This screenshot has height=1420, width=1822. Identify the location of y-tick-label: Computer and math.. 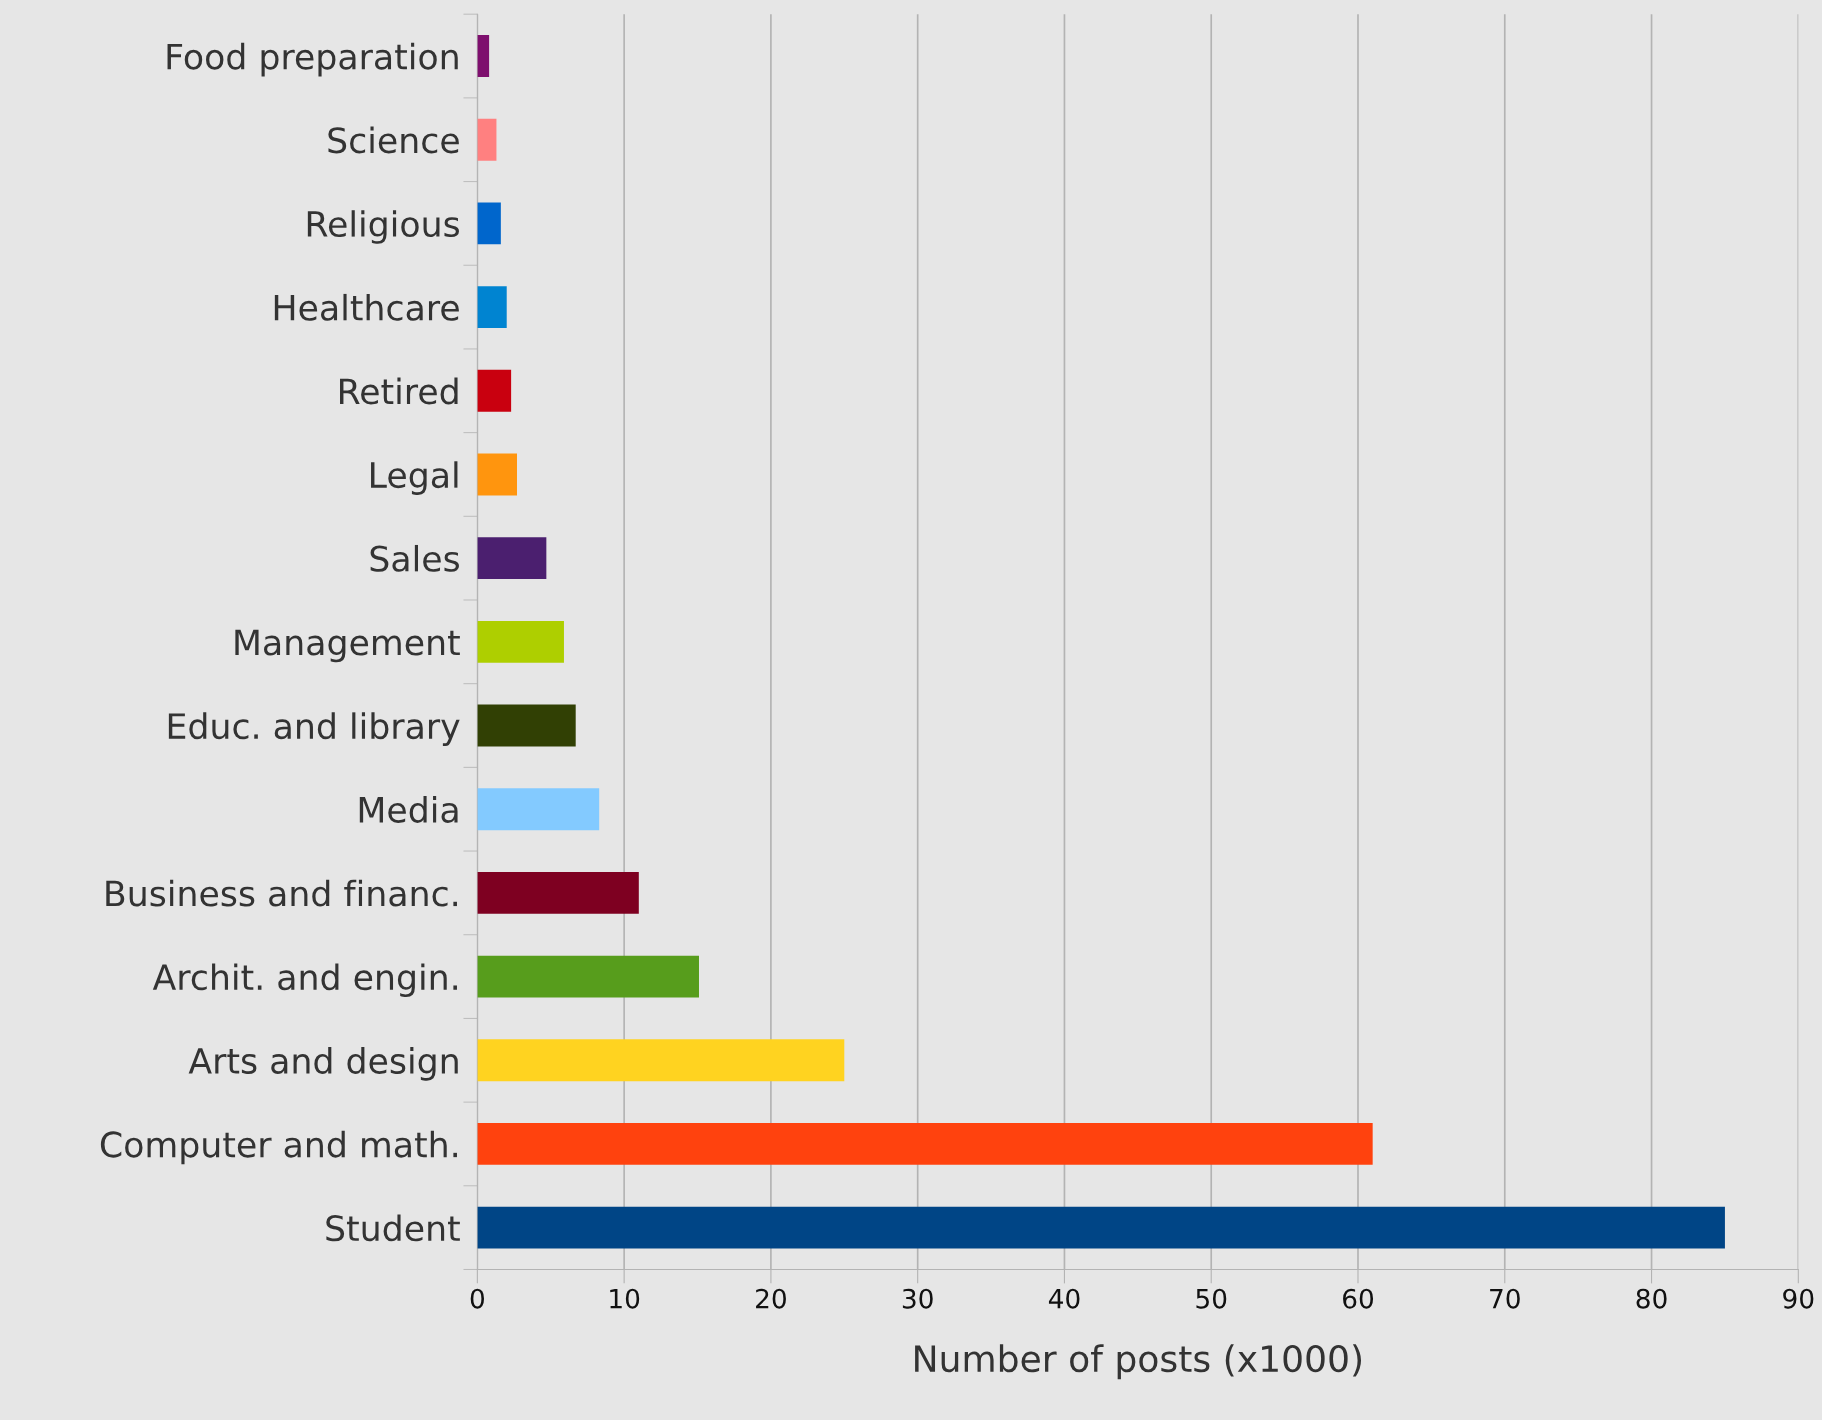
(278, 1147).